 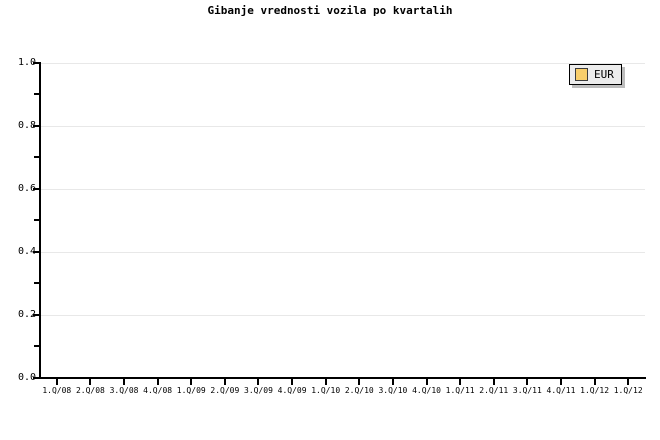 I want to click on y-axis-label-1: 0.2, so click(x=26, y=314).